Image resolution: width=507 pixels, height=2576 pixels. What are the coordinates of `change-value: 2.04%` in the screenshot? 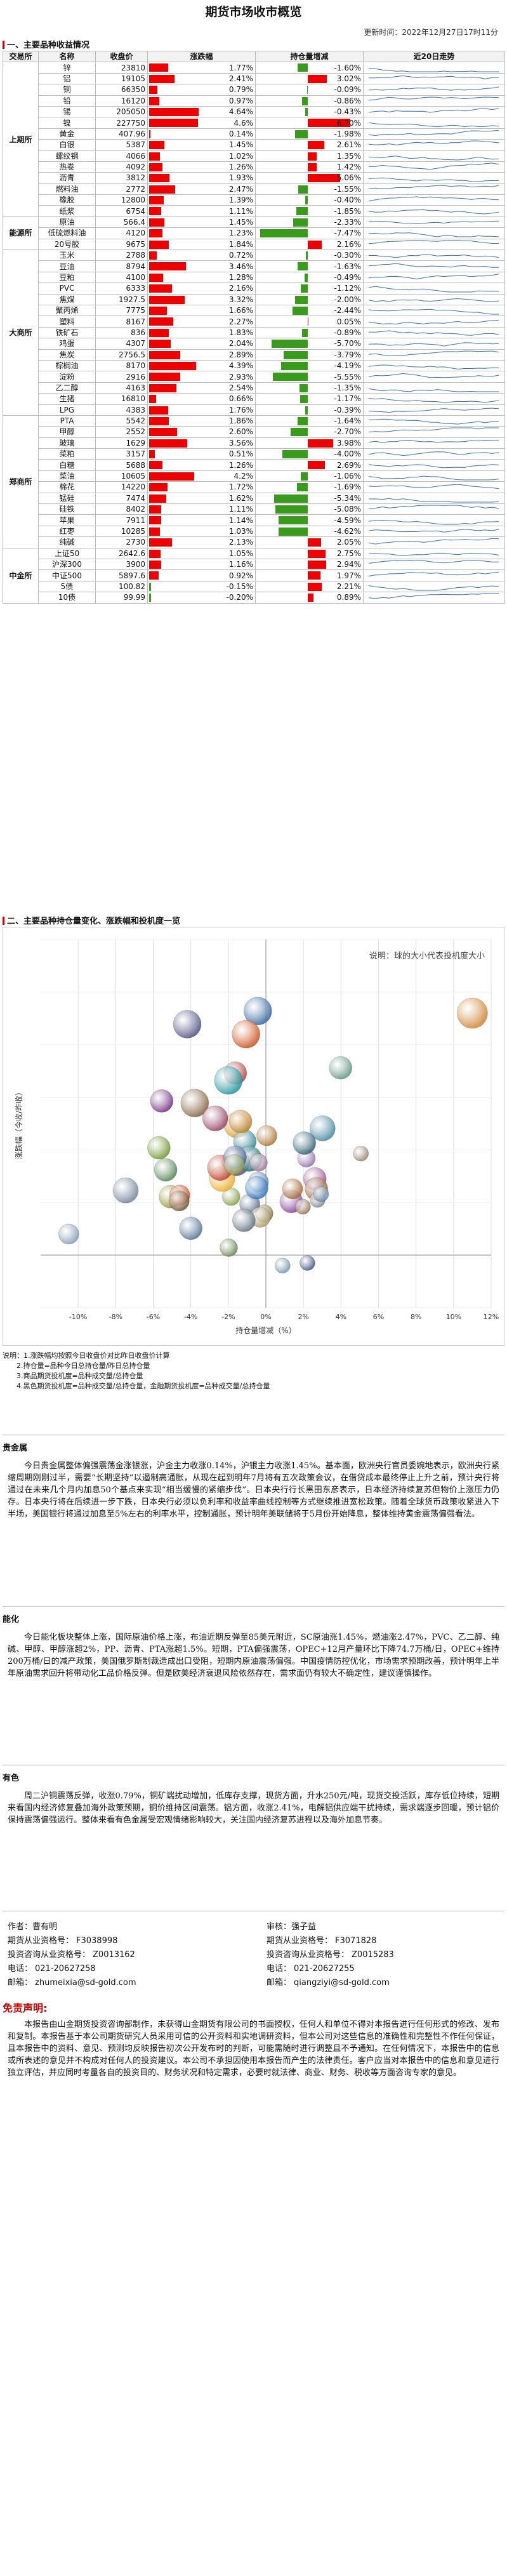 It's located at (241, 344).